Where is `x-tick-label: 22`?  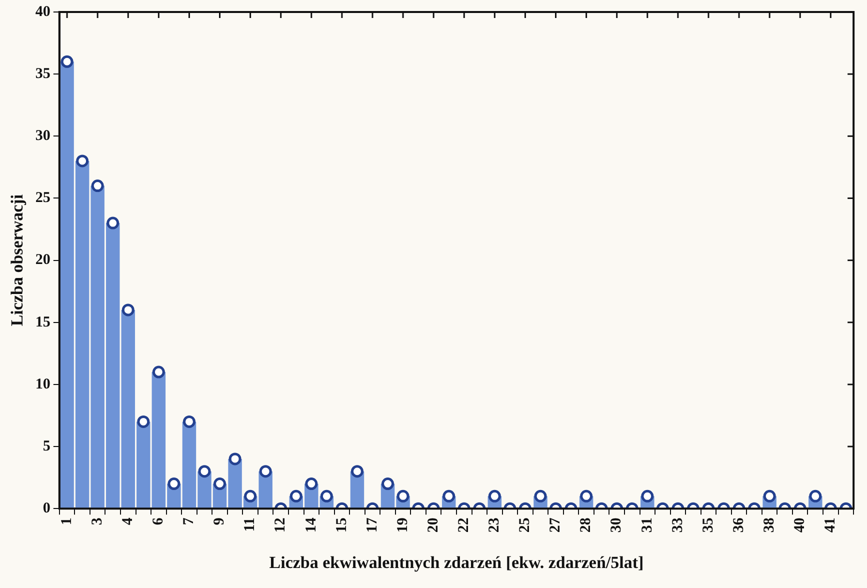
x-tick-label: 22 is located at coordinates (464, 525).